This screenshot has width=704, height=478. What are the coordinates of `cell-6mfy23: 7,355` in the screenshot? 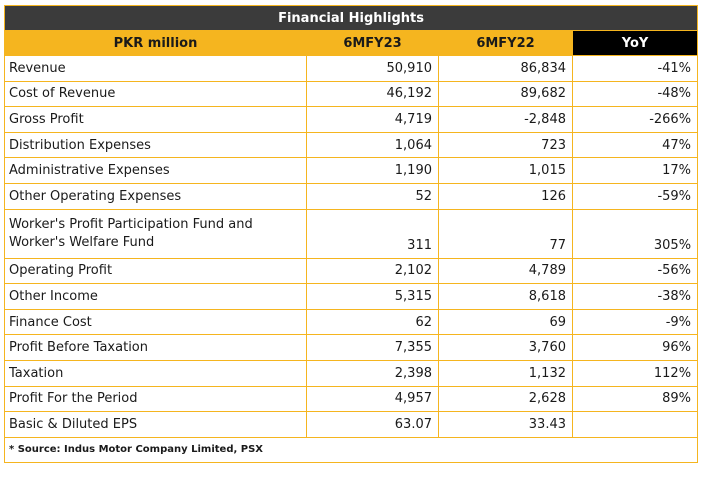 It's located at (372, 347).